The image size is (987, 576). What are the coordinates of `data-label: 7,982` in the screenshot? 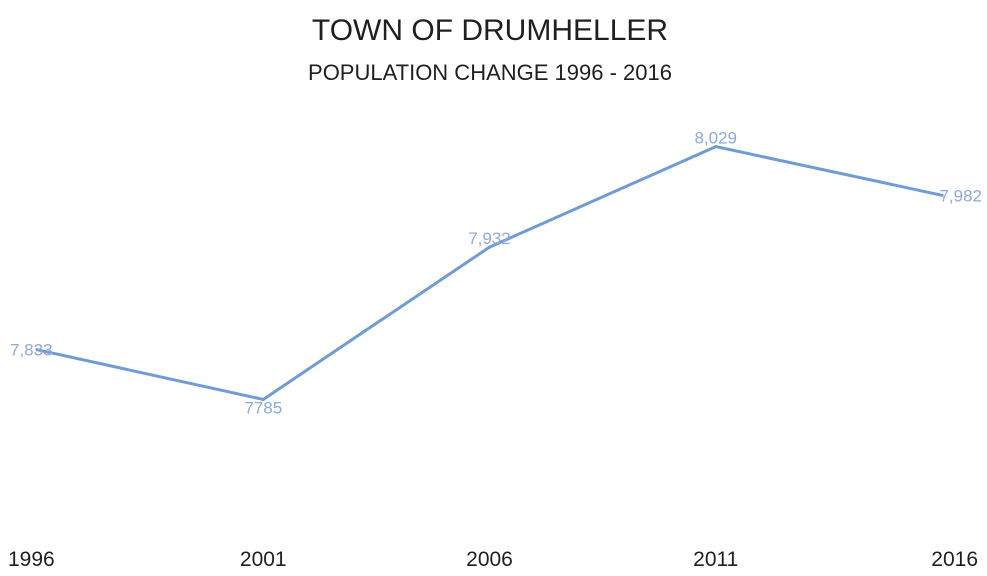 It's located at (960, 195).